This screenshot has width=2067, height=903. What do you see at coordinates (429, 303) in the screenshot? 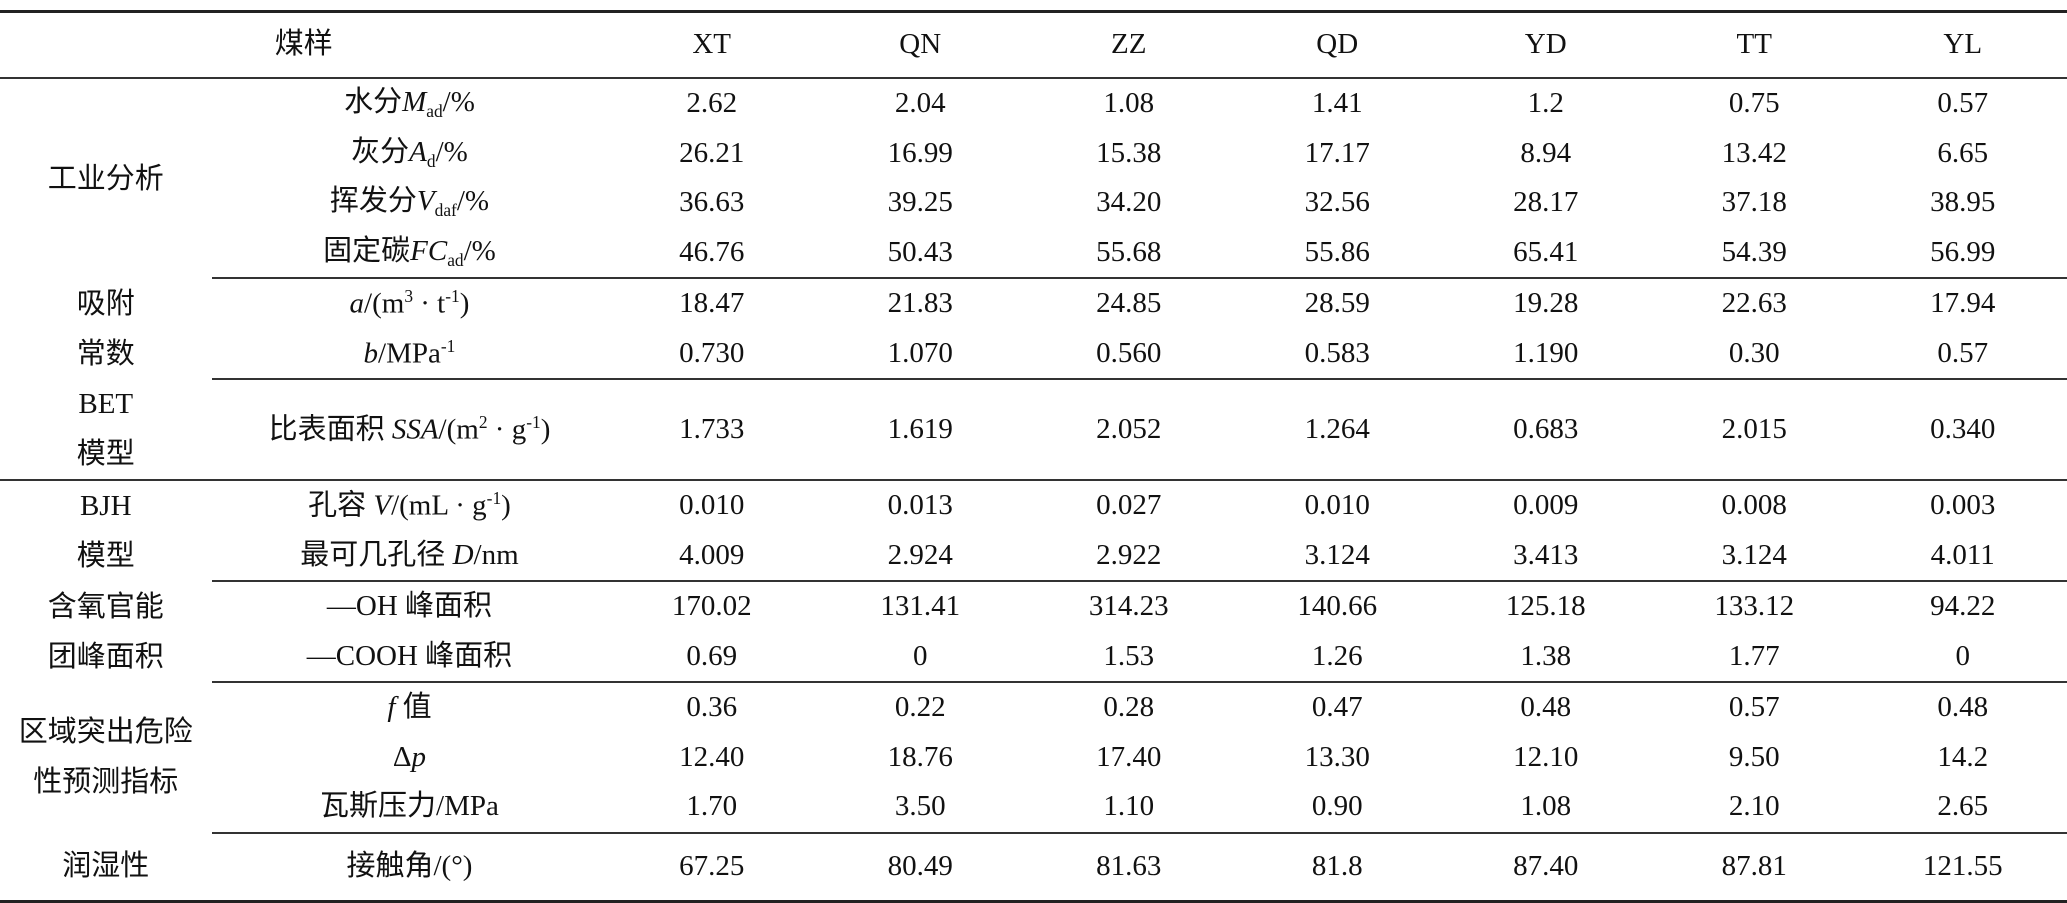
I see `row-label-part: · t` at bounding box center [429, 303].